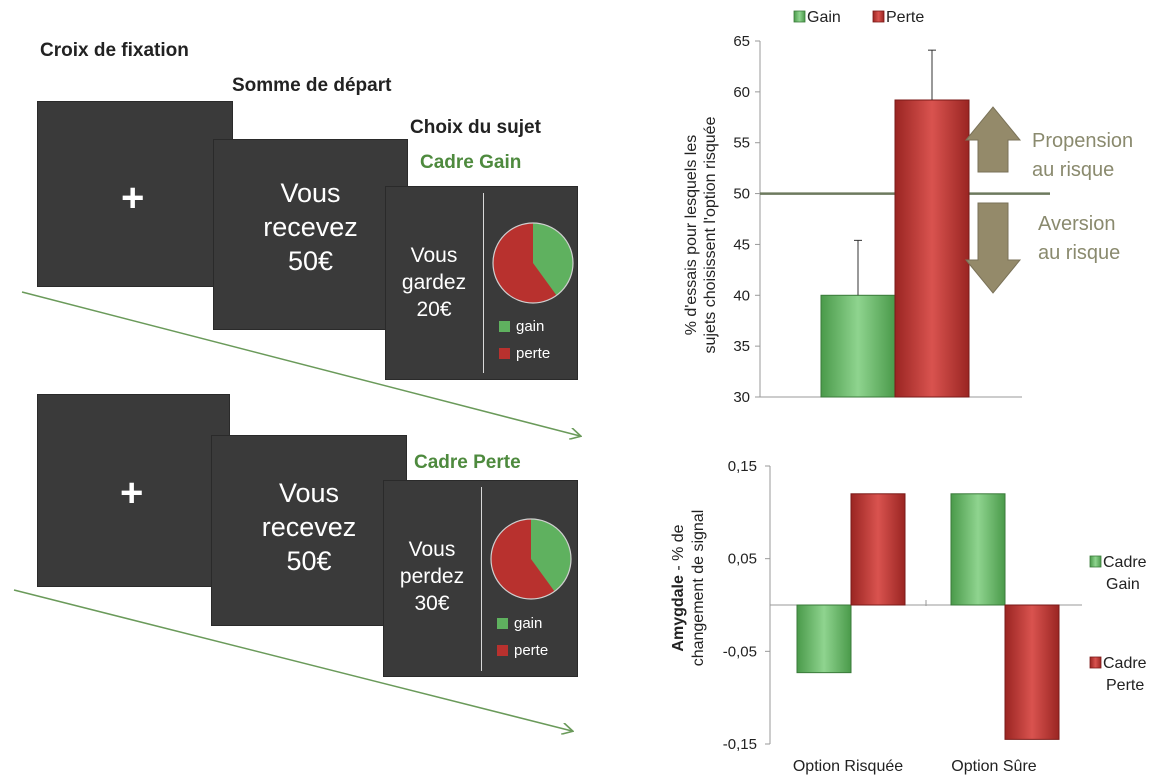 This screenshot has height=782, width=1168. I want to click on label-loss-frame: Cadre Perte, so click(467, 462).